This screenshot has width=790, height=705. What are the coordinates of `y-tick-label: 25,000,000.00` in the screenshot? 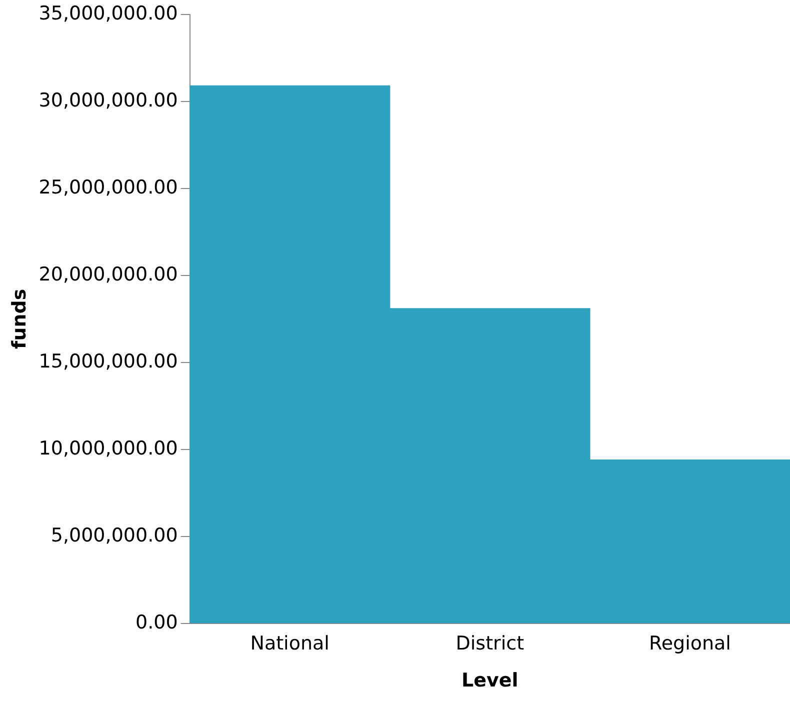 It's located at (108, 187).